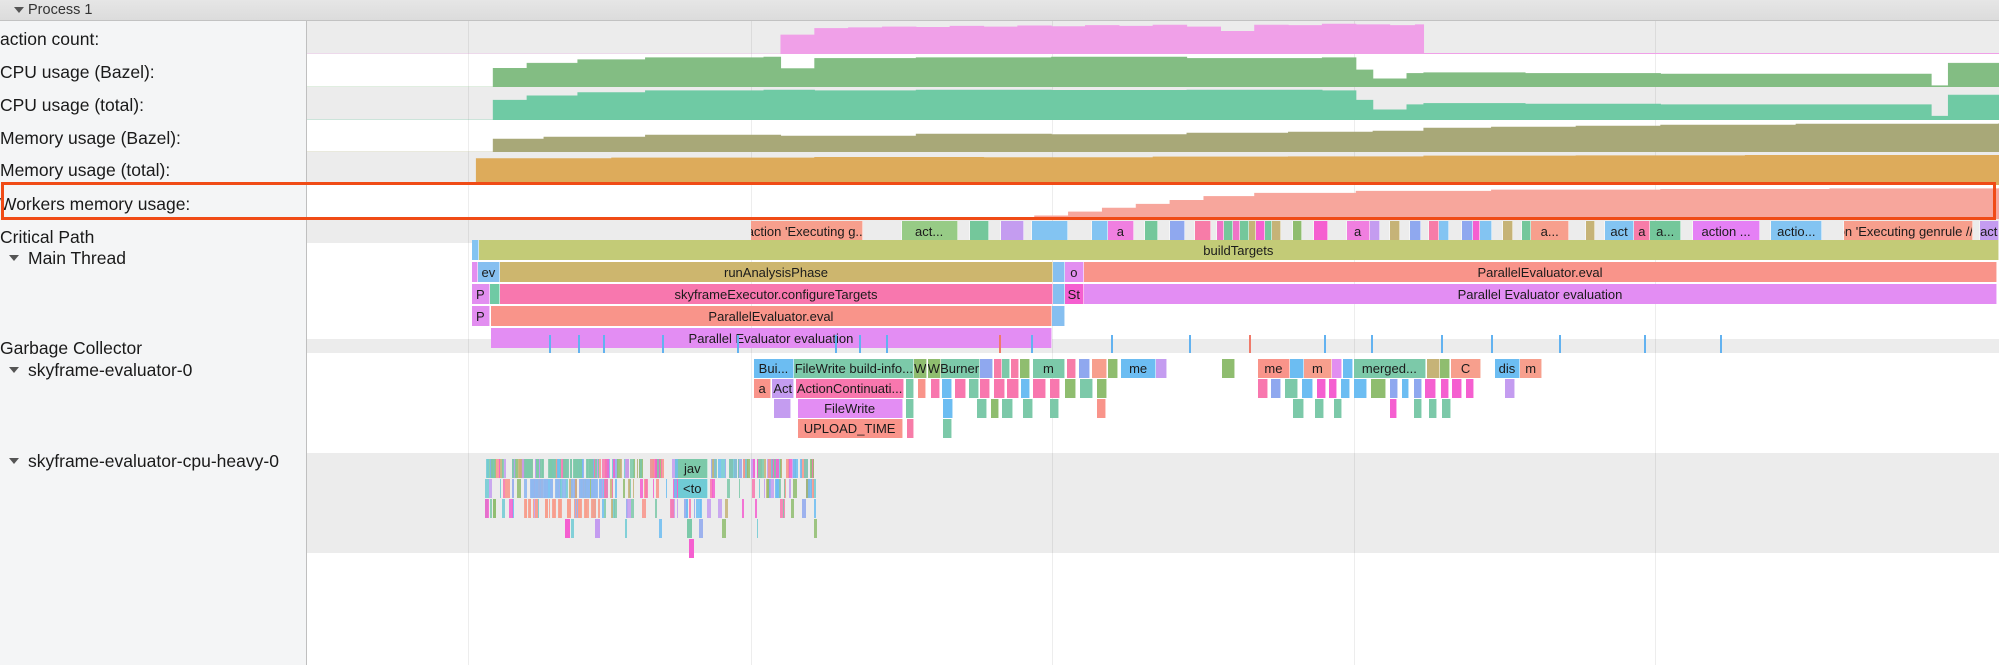 The height and width of the screenshot is (665, 1999). I want to click on sidebar-row-cpu-usage-total: CPU usage (total):, so click(153, 105).